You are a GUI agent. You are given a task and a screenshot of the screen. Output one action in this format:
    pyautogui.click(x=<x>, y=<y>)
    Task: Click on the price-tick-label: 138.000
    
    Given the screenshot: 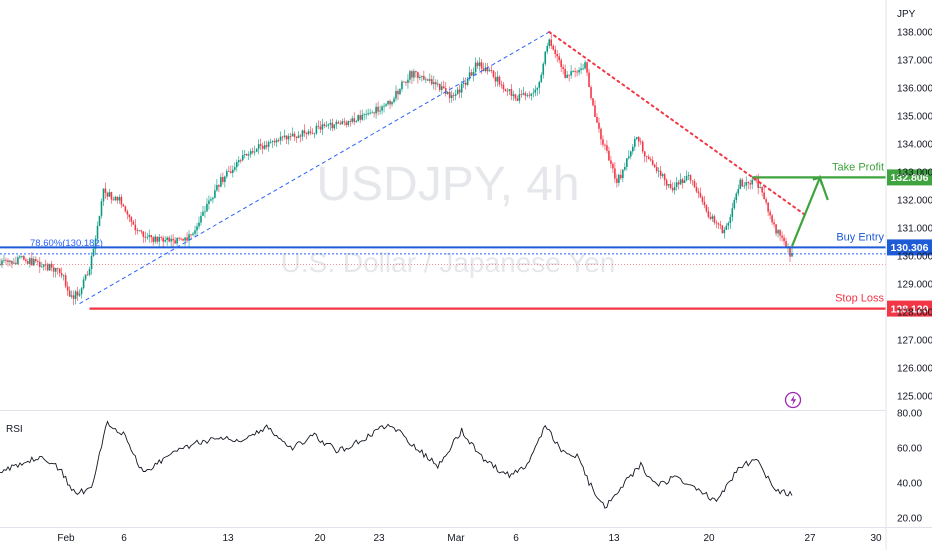 What is the action you would take?
    pyautogui.click(x=914, y=33)
    